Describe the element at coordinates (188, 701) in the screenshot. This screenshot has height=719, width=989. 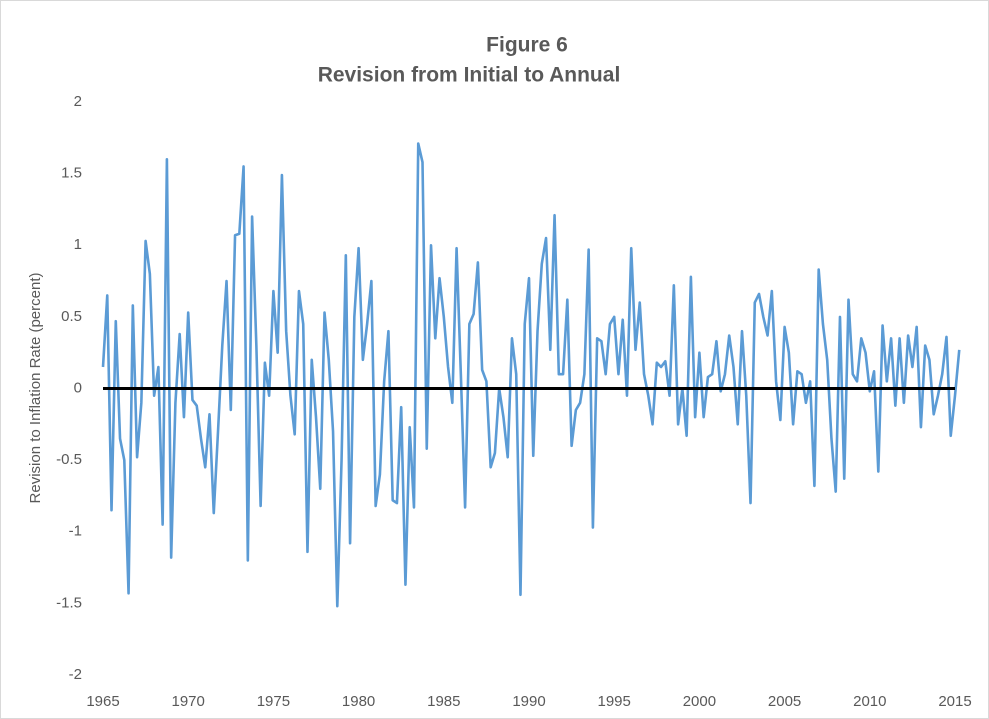
I see `x-tick-label: 1970` at that location.